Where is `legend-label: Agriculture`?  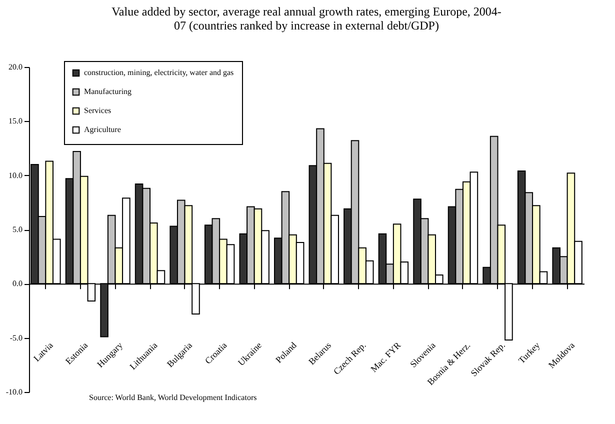 legend-label: Agriculture is located at coordinates (103, 129).